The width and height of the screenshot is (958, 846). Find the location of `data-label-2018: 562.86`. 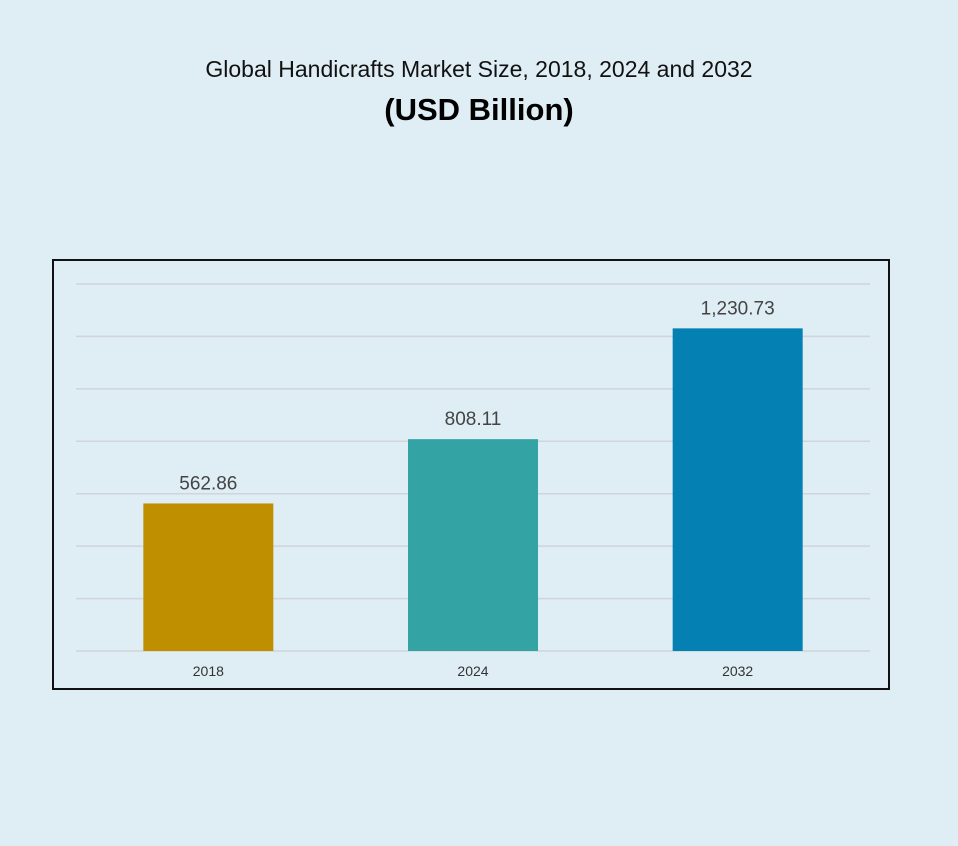

data-label-2018: 562.86 is located at coordinates (208, 483).